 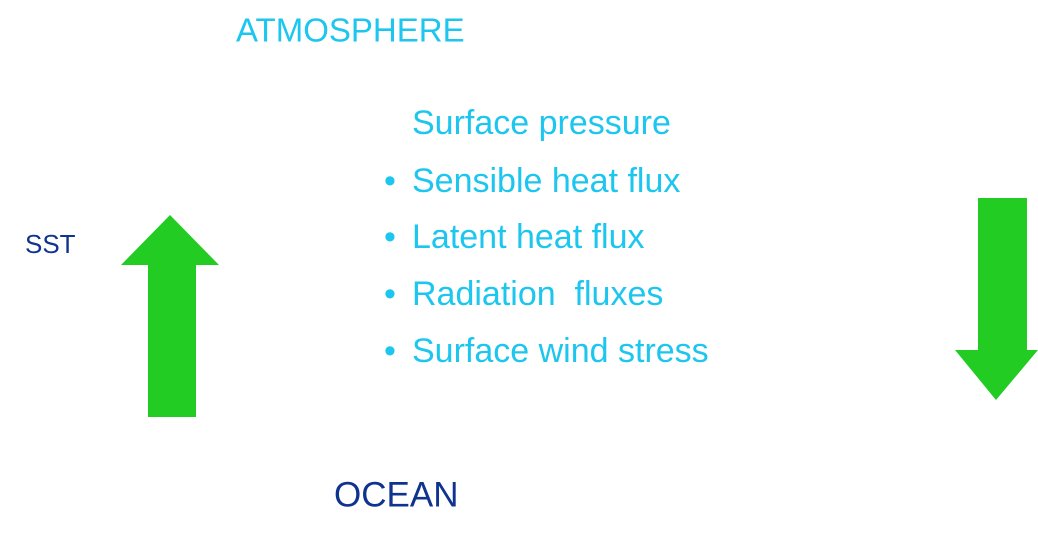 What do you see at coordinates (170, 316) in the screenshot?
I see `up-arrow` at bounding box center [170, 316].